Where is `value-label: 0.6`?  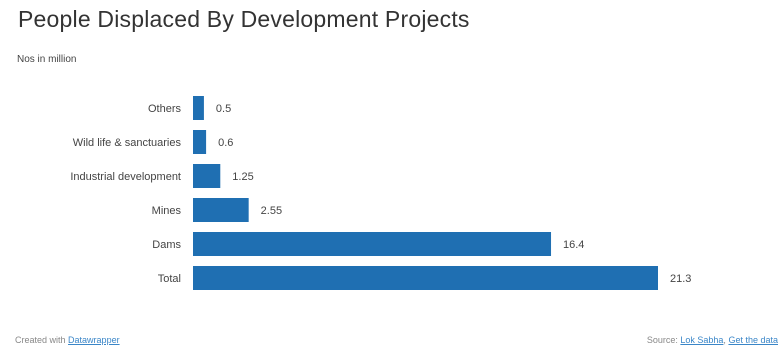 value-label: 0.6 is located at coordinates (225, 143).